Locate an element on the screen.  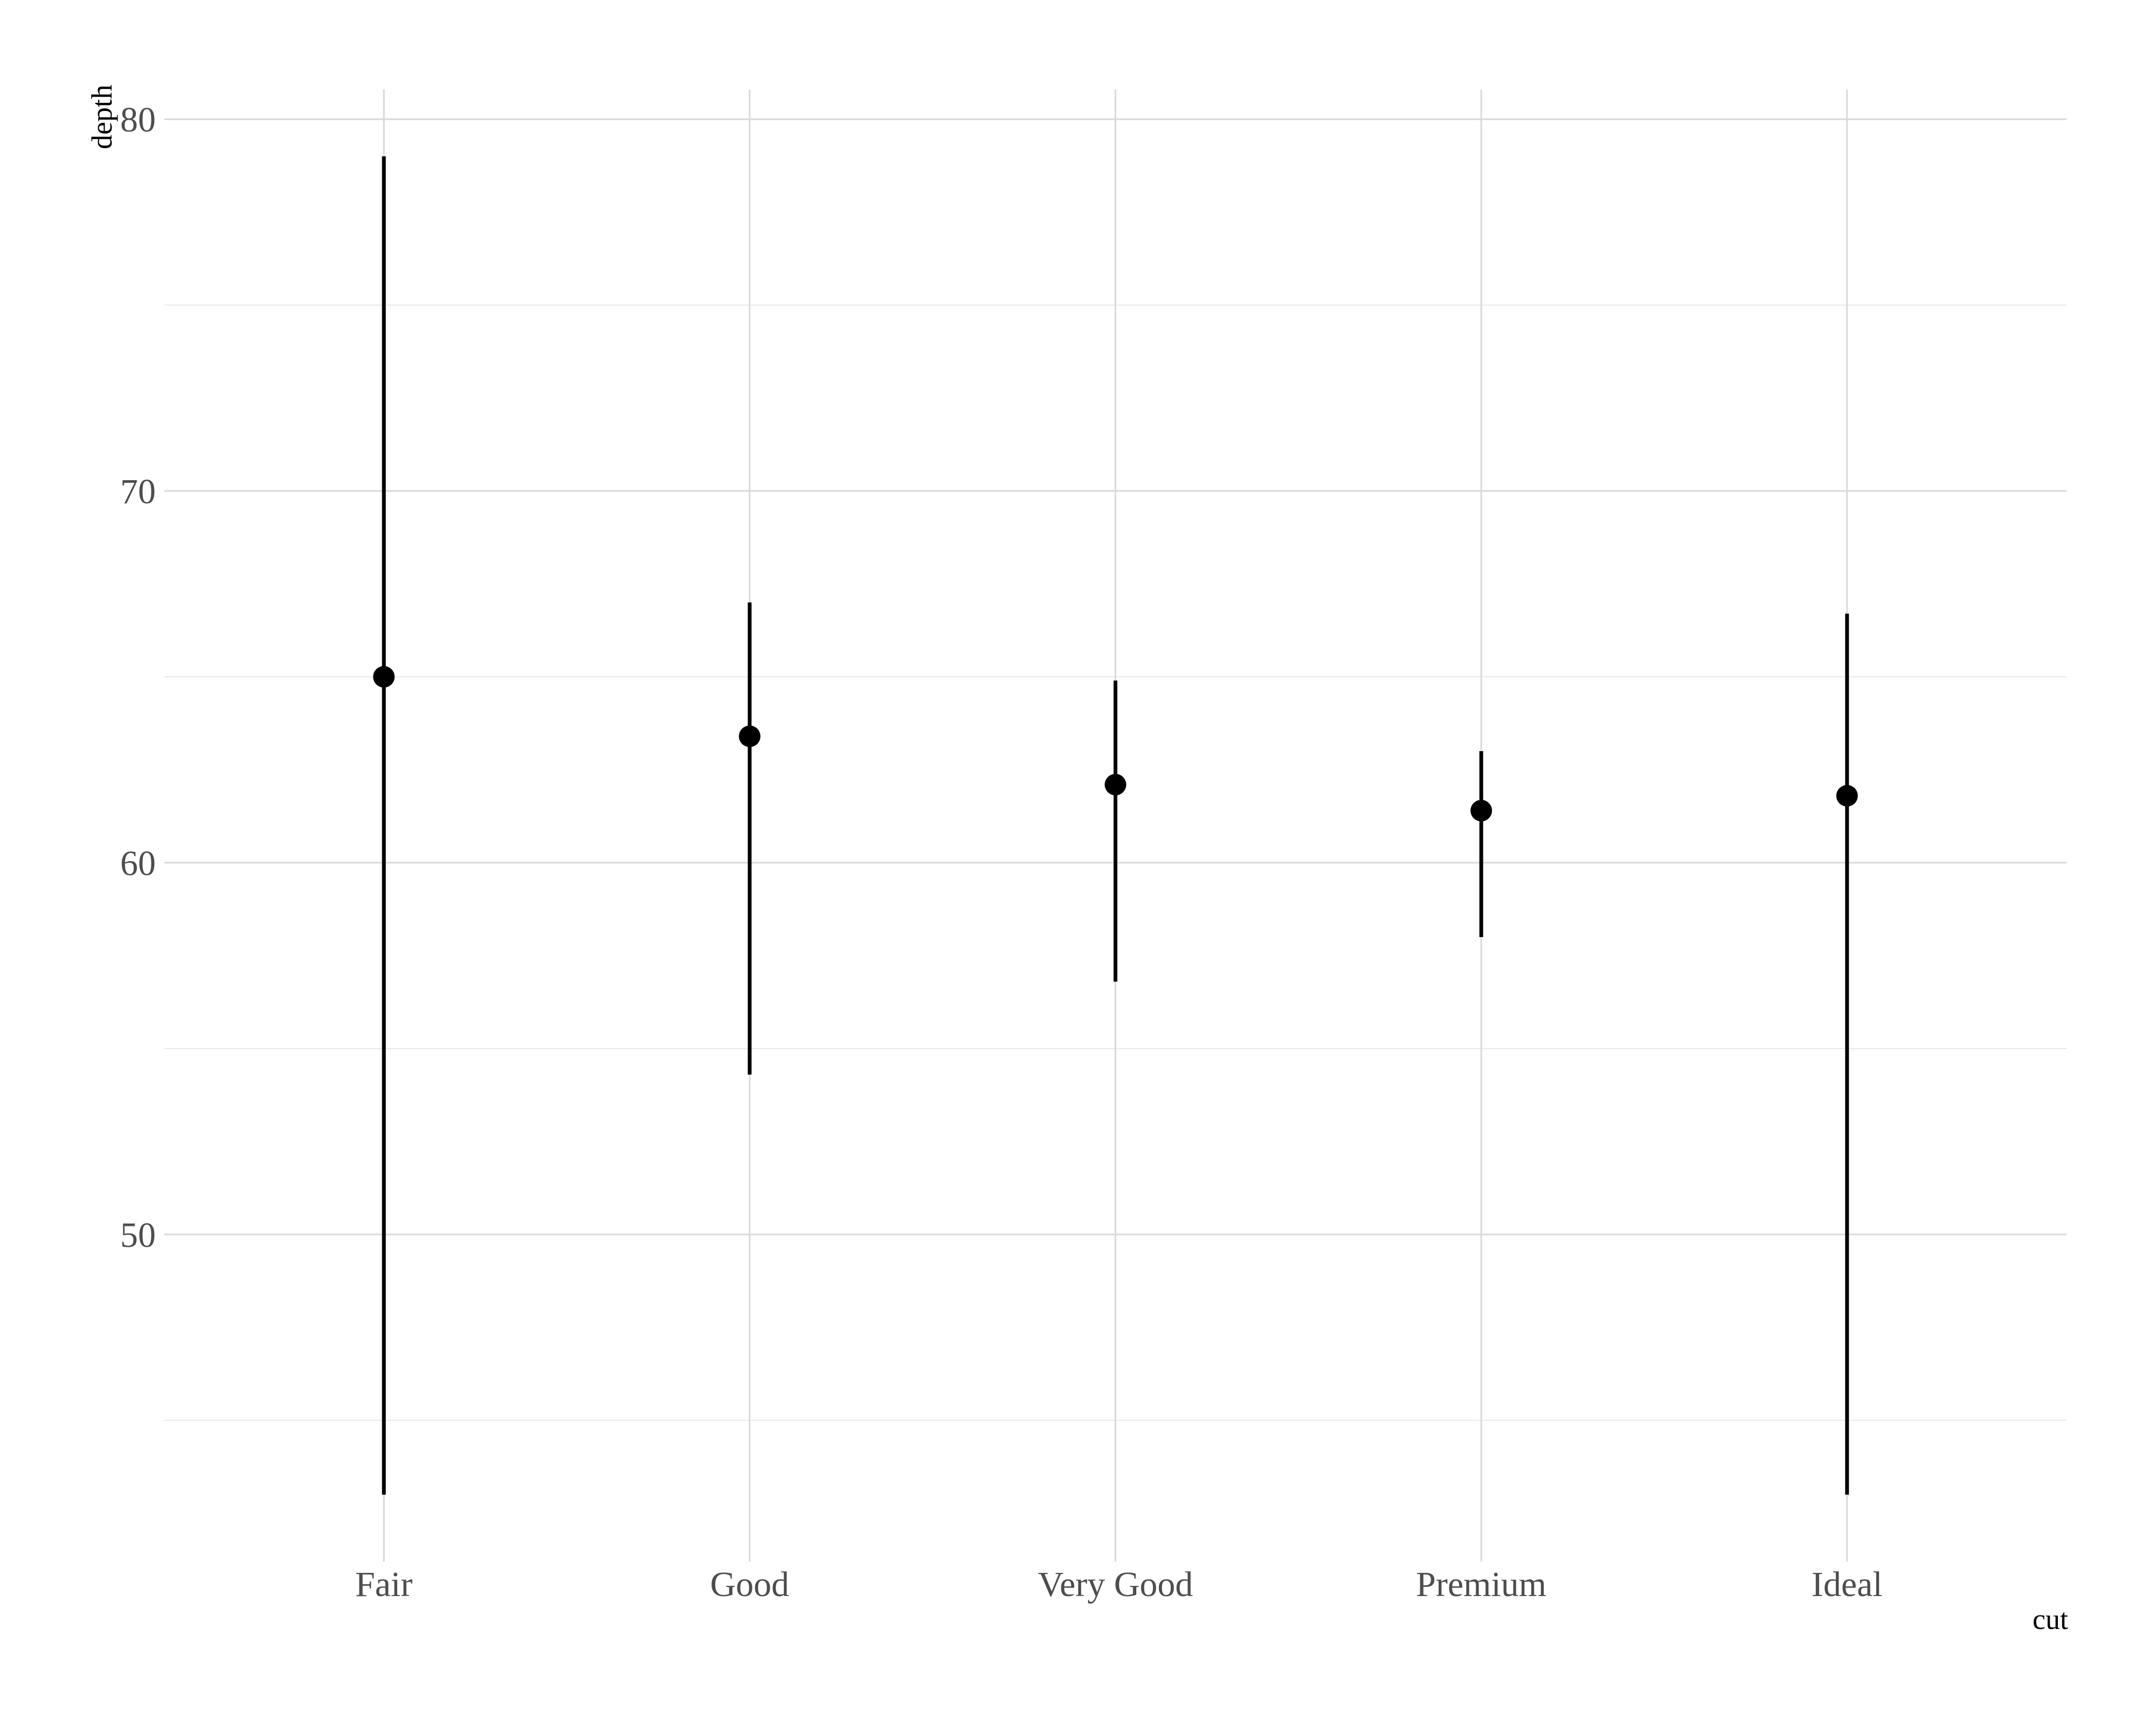
x-tick-label-fair: Fair is located at coordinates (383, 1585).